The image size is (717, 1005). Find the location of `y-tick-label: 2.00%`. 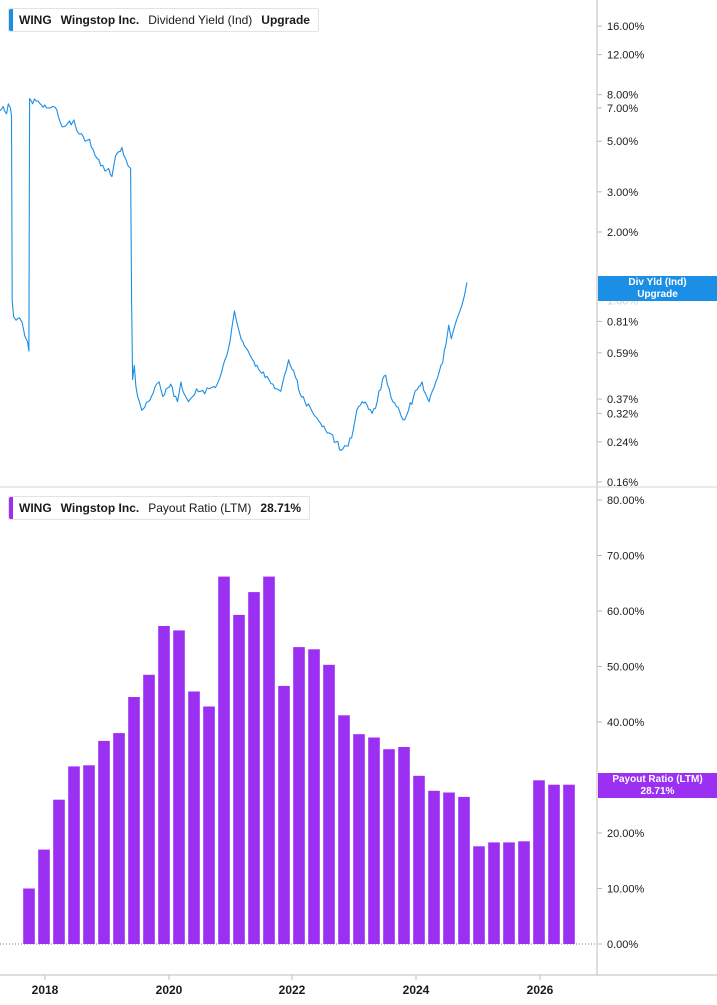

y-tick-label: 2.00% is located at coordinates (622, 233).